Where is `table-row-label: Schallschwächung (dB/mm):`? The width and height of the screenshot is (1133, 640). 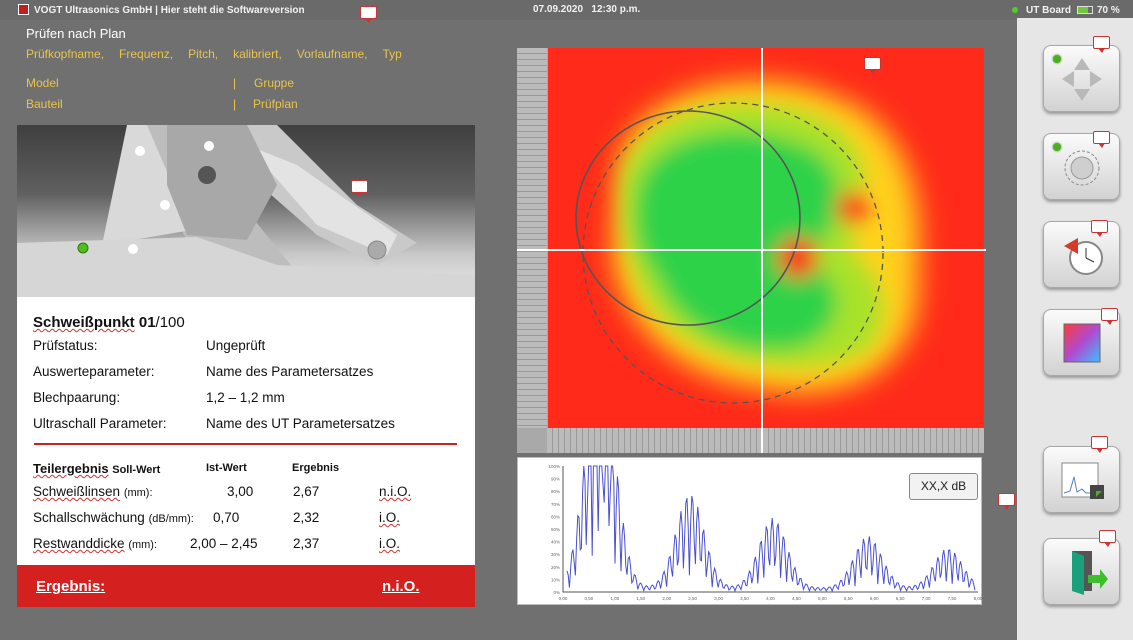
table-row-label: Schallschwächung (dB/mm): is located at coordinates (113, 517).